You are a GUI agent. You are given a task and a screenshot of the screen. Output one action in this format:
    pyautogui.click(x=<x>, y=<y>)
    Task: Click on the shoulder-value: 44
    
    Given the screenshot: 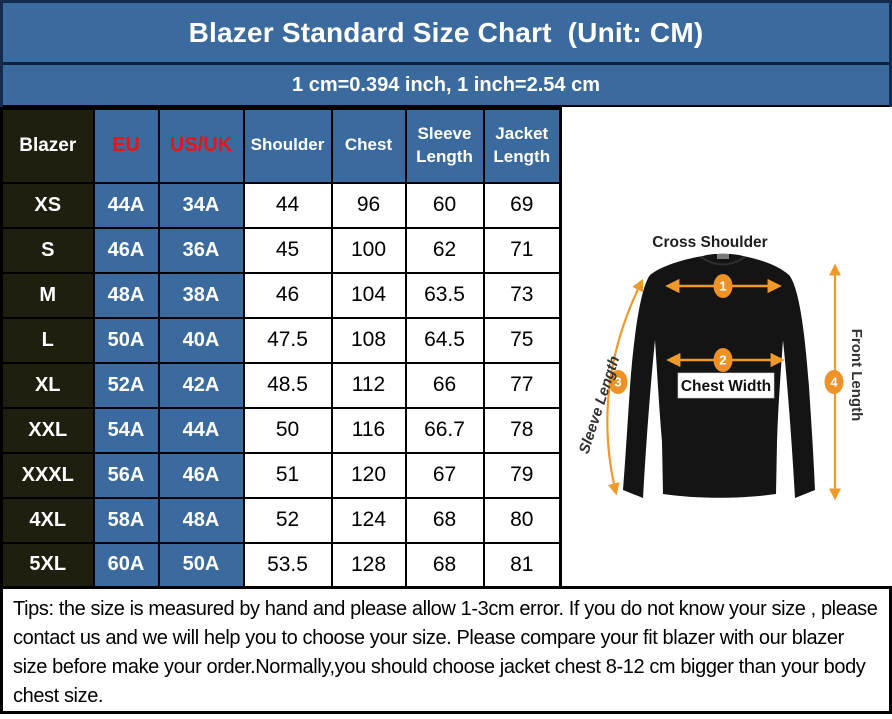 What is the action you would take?
    pyautogui.click(x=287, y=205)
    